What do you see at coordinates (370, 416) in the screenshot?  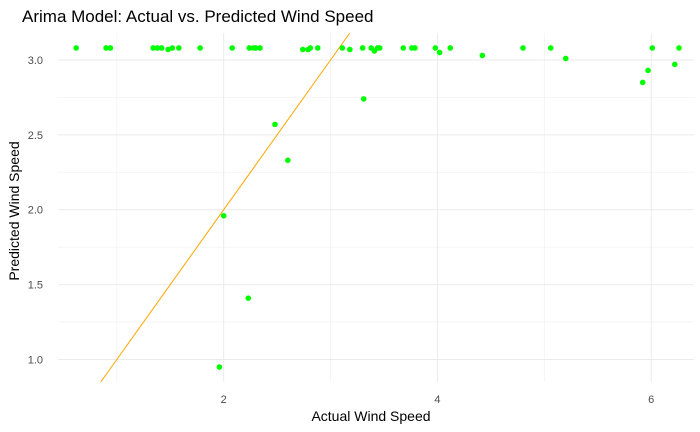 I see `x-axis-title: Actual Wind Speed` at bounding box center [370, 416].